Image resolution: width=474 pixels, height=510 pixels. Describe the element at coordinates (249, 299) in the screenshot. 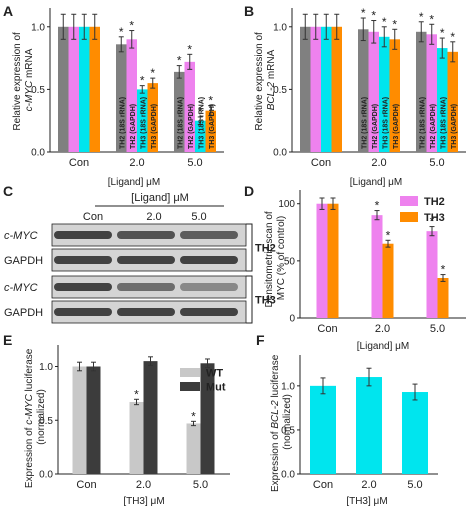

I see `blot-group-bracket` at that location.